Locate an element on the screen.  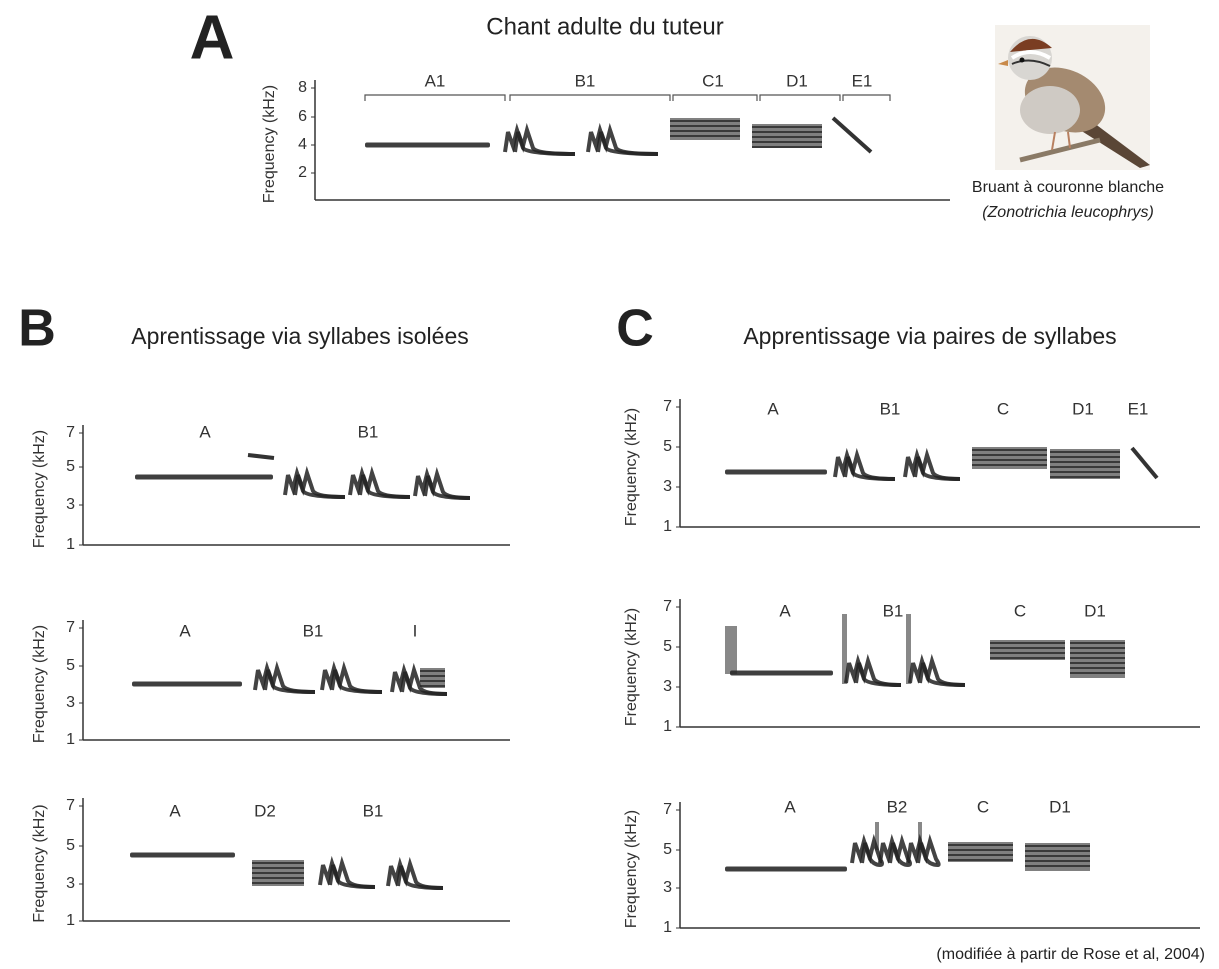
bird-name: Bruant à couronne blanche is located at coordinates (1068, 187).